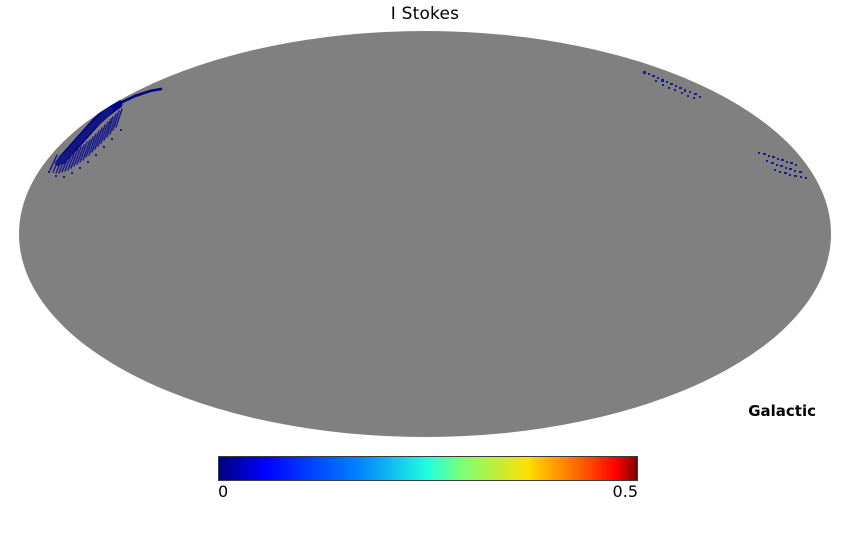  I want to click on colorbar-gradient, so click(428, 468).